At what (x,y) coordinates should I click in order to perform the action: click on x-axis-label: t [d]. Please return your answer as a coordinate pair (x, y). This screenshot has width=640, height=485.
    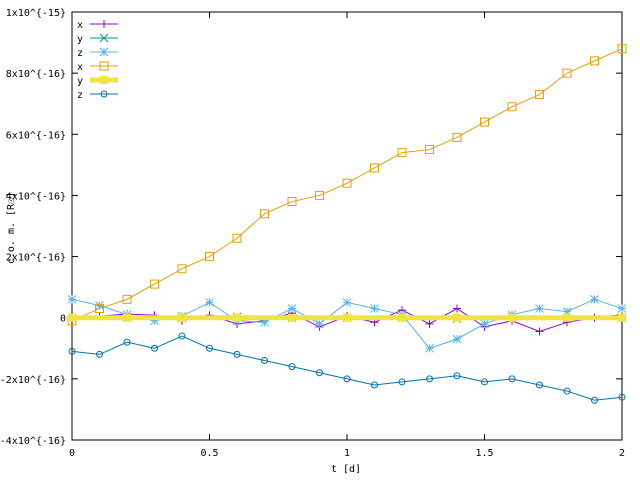
    Looking at the image, I should click on (346, 469).